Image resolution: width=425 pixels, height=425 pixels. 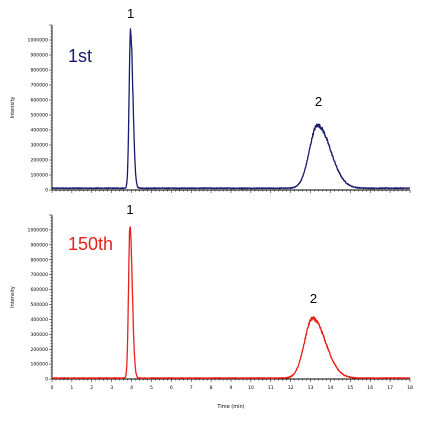 What do you see at coordinates (71, 388) in the screenshot?
I see `x-tick-label: 1` at bounding box center [71, 388].